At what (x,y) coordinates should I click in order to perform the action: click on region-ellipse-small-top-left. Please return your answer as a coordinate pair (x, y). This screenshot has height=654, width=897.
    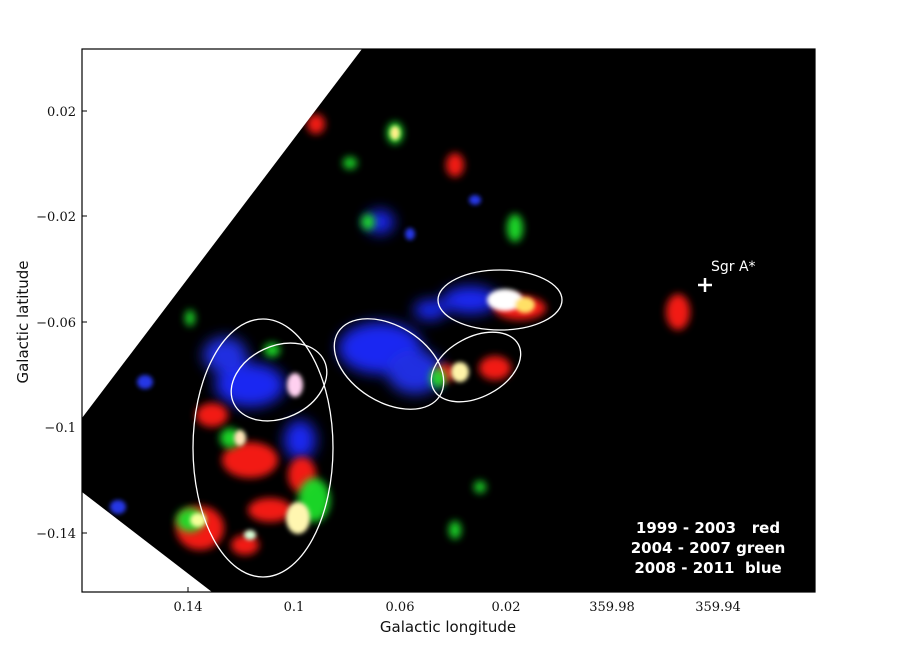
    Looking at the image, I should click on (279, 382).